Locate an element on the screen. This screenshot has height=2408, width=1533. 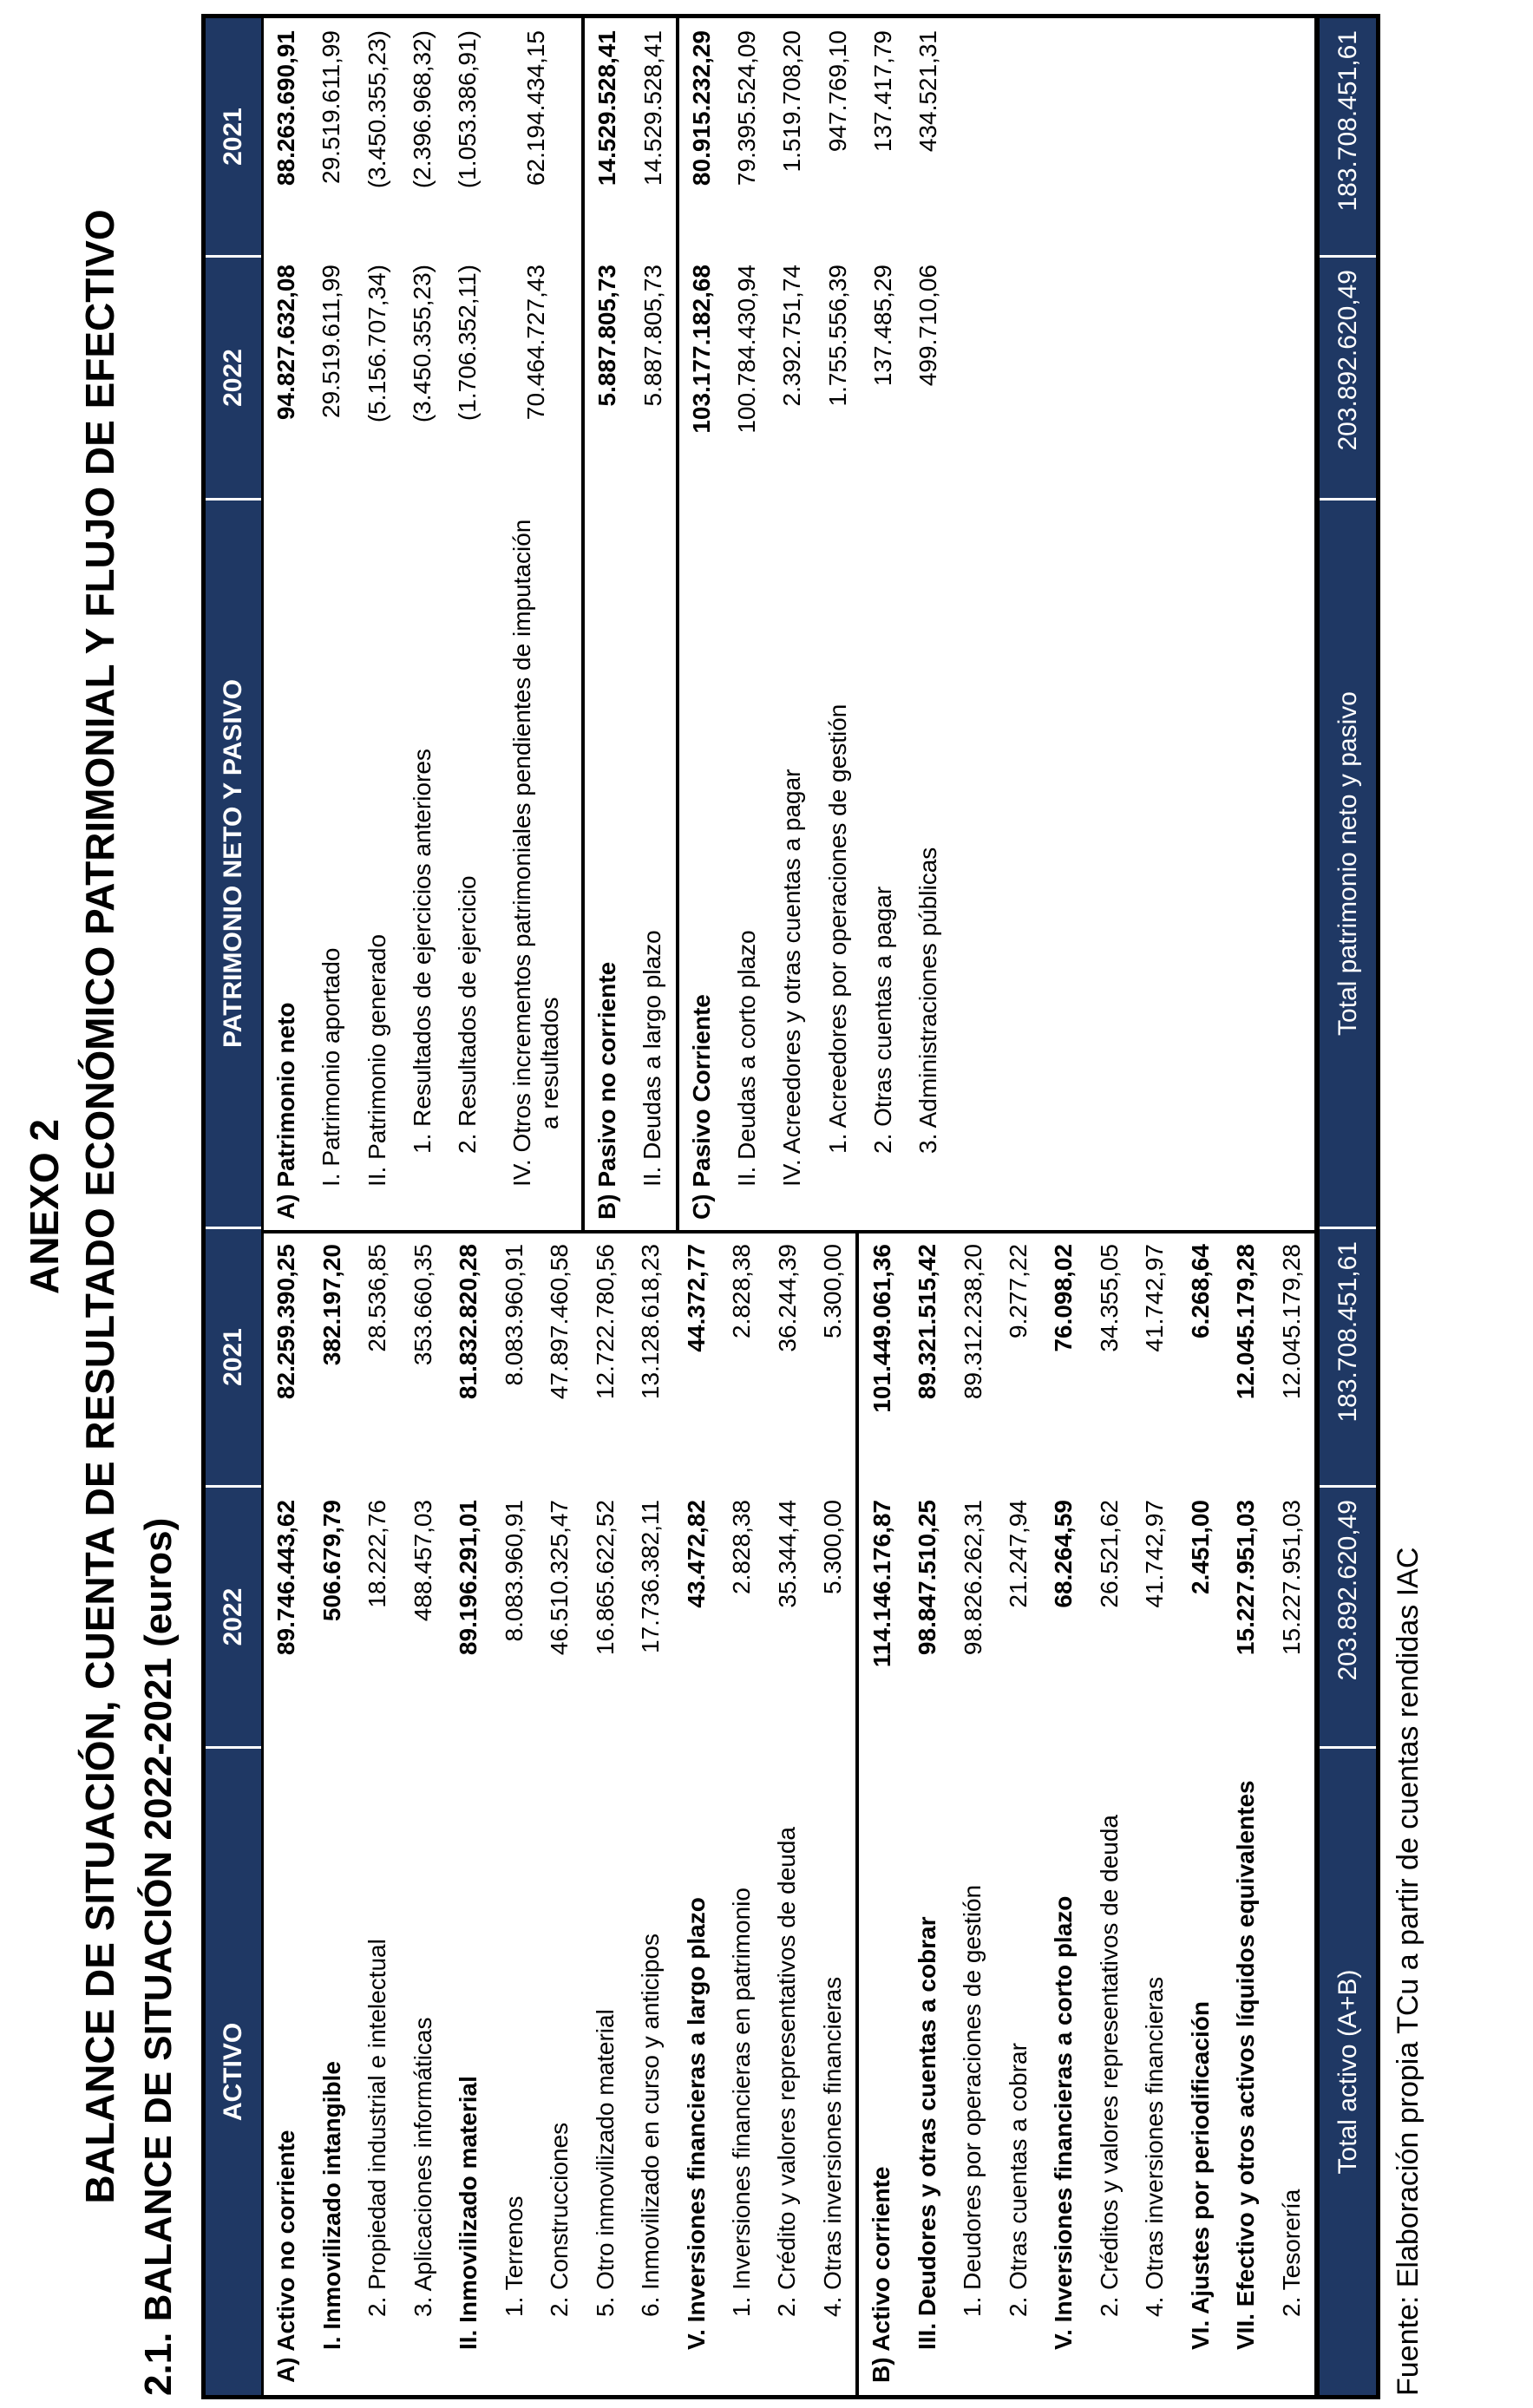
row-label: 2. Tesorería is located at coordinates (1291, 2253).